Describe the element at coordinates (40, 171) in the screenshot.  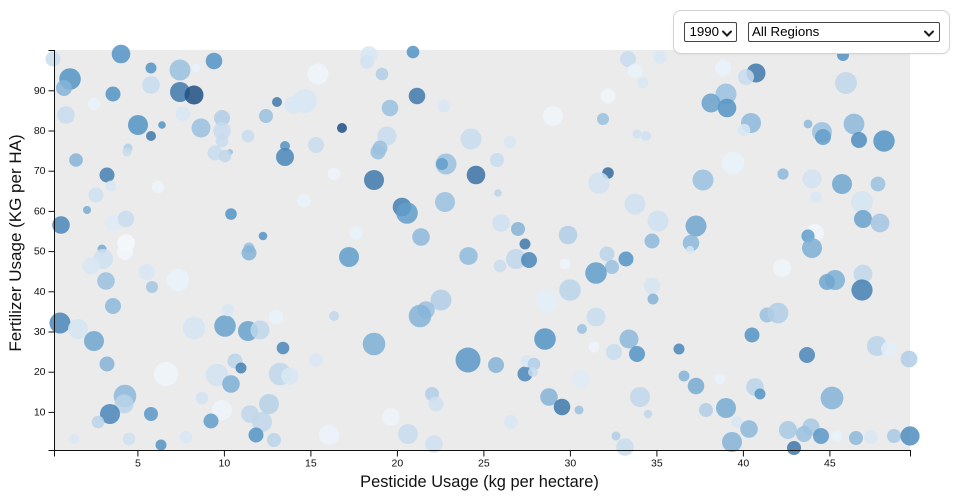
I see `svg-text: 70` at that location.